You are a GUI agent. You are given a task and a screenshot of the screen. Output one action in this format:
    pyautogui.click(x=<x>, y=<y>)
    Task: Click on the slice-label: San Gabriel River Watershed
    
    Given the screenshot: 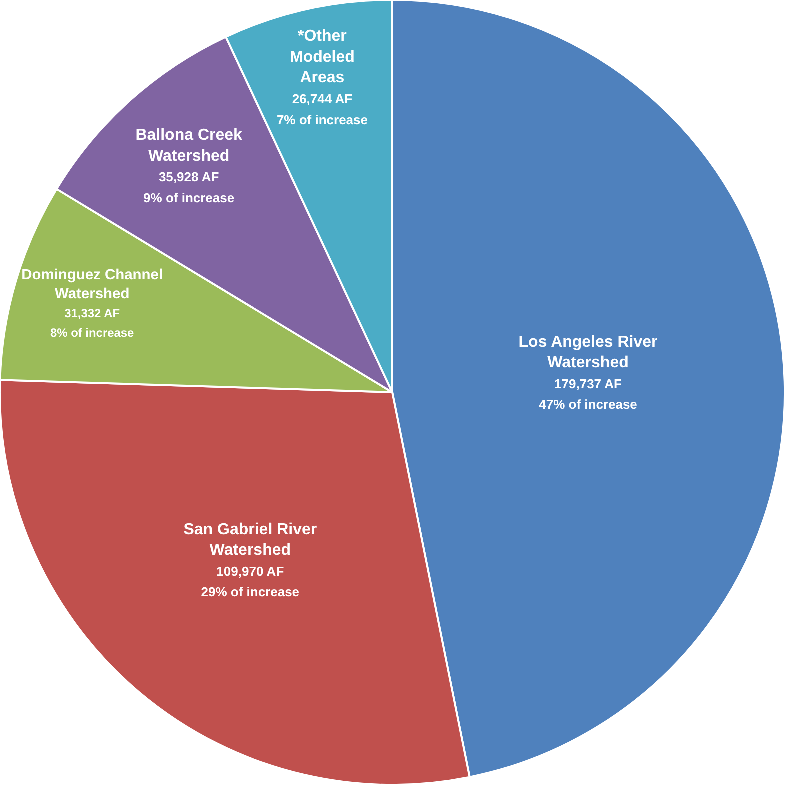 What is the action you would take?
    pyautogui.click(x=251, y=540)
    